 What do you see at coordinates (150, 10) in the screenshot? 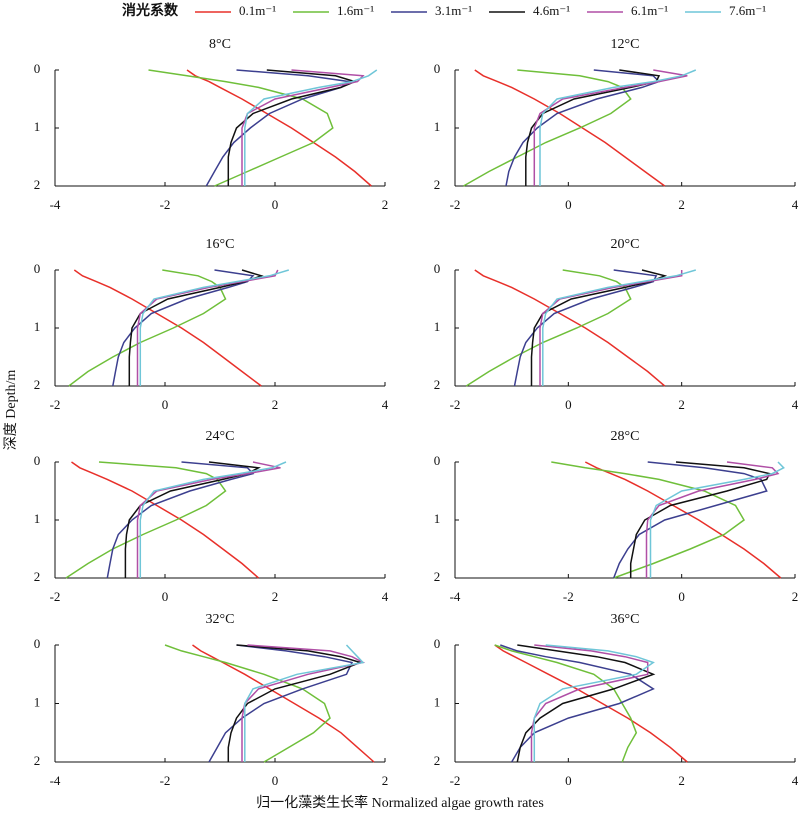
I see `legend-title: 消光系数` at bounding box center [150, 10].